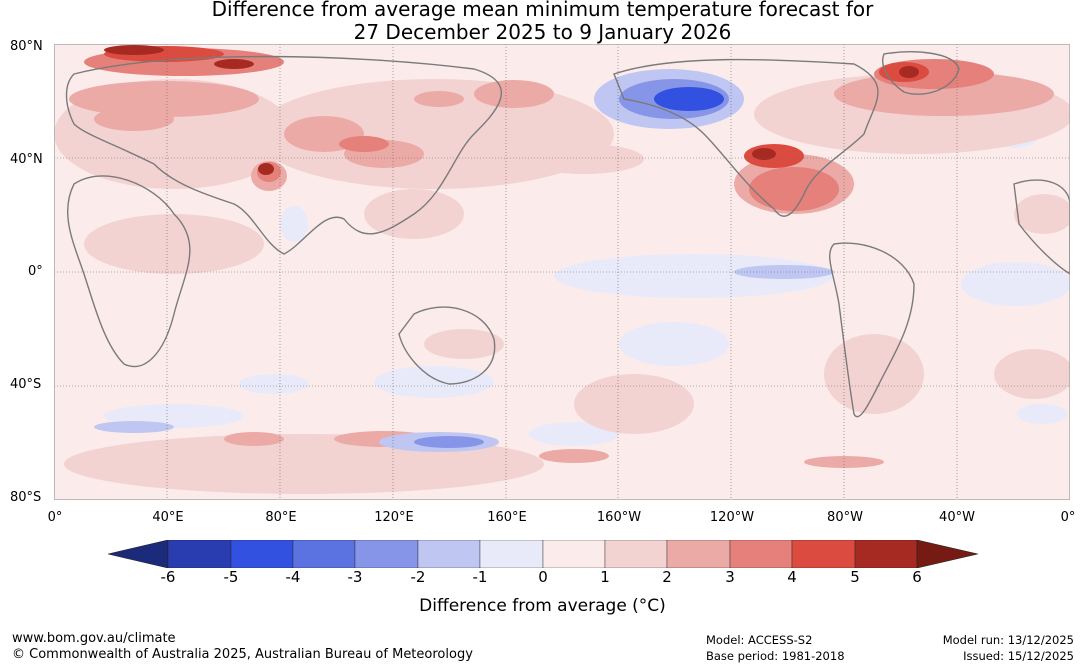 The image size is (1085, 667). I want to click on lat-label-80s: 80°S, so click(26, 497).